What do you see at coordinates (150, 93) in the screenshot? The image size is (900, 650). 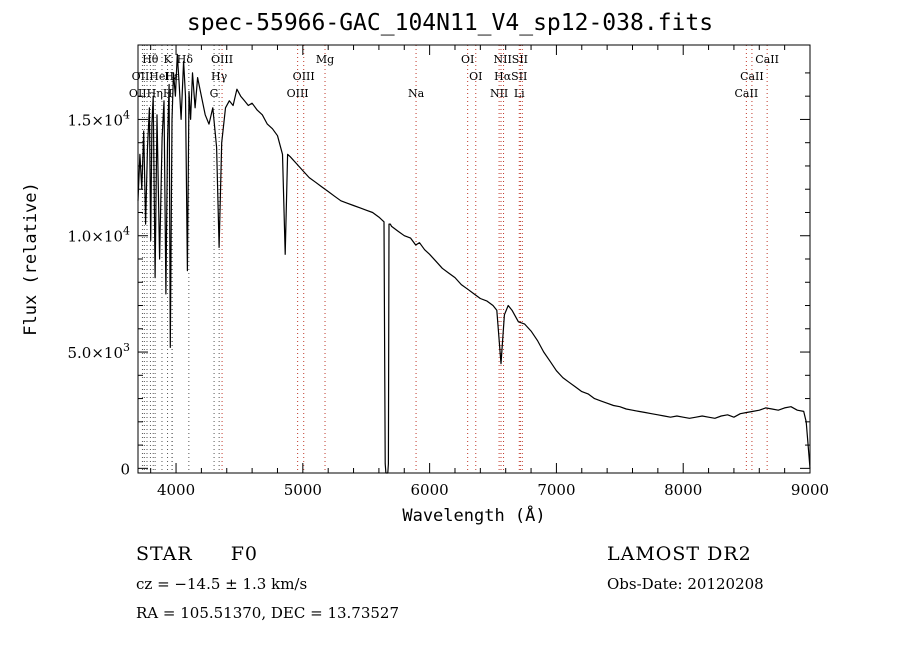 I see `spectral-line-label: OIIHηH` at bounding box center [150, 93].